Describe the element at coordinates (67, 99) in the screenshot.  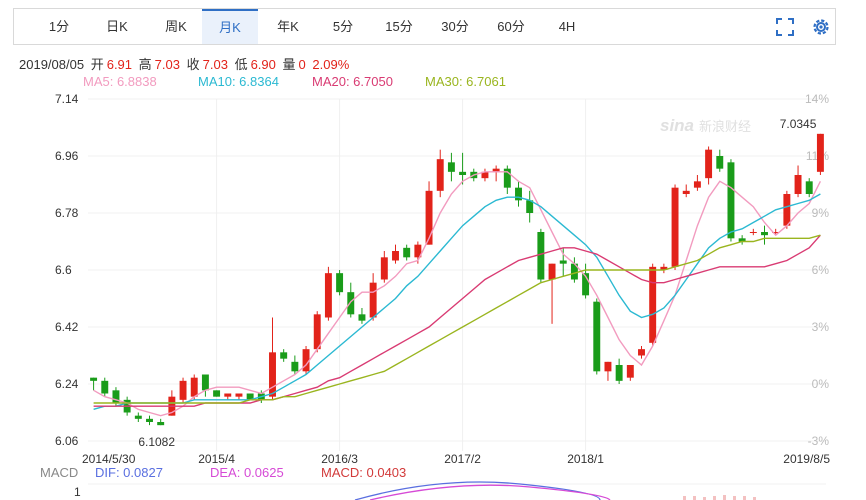
I see `price-tick: 7.14` at that location.